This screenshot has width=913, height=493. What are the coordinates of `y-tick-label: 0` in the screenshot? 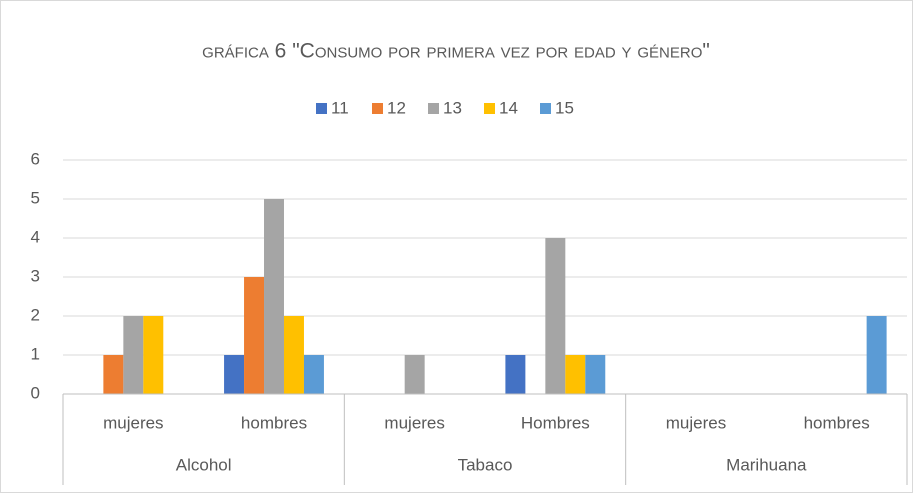 It's located at (35, 392).